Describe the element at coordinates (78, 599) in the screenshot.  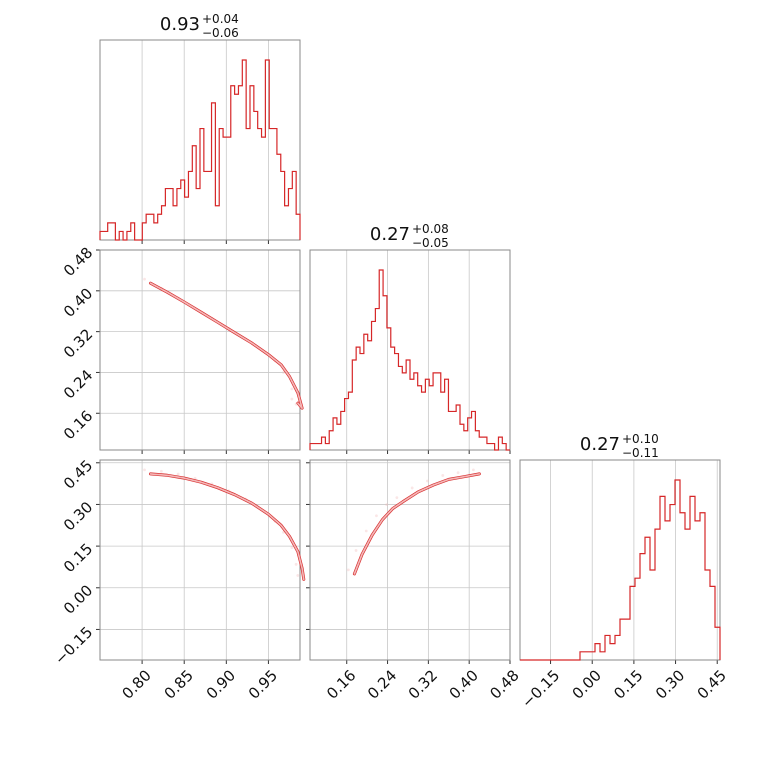
I see `yticklabel-p2-1: 0.00` at that location.